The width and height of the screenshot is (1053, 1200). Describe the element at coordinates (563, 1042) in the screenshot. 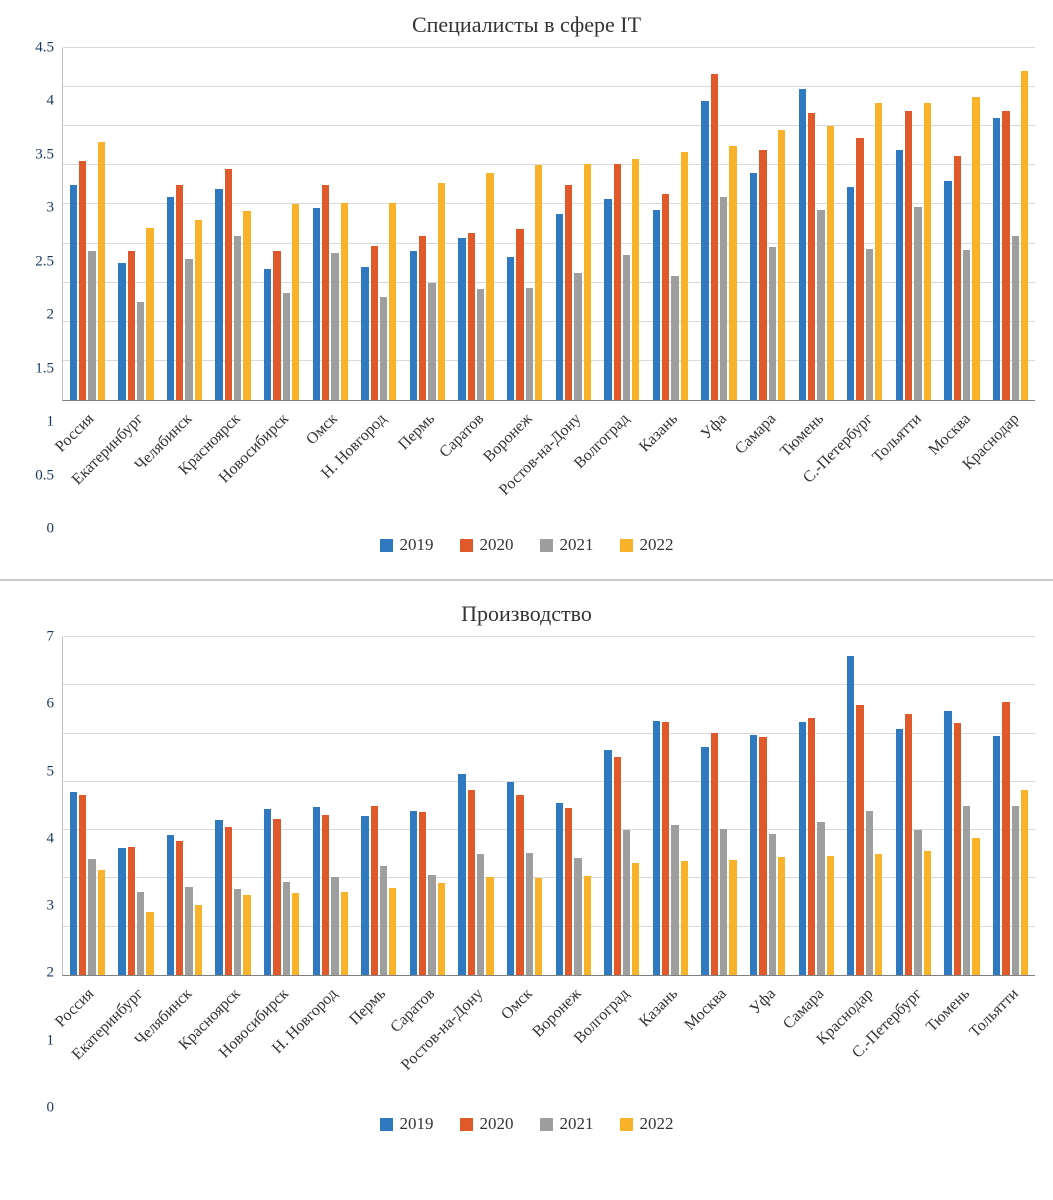

I see `x-label-cell: Воронеж` at that location.